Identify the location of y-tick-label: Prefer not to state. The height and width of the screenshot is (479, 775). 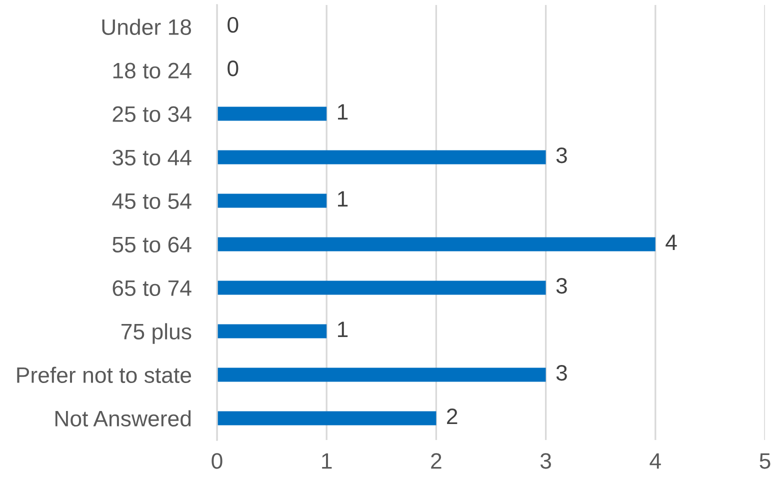
(104, 375).